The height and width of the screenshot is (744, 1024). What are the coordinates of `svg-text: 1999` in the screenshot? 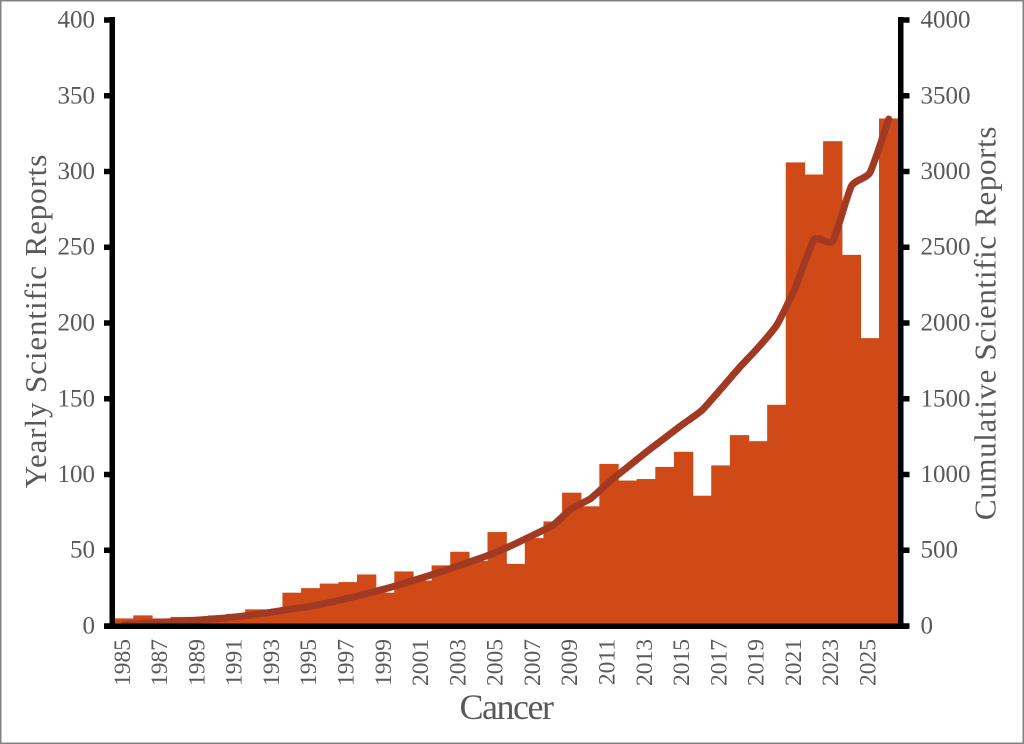 It's located at (384, 662).